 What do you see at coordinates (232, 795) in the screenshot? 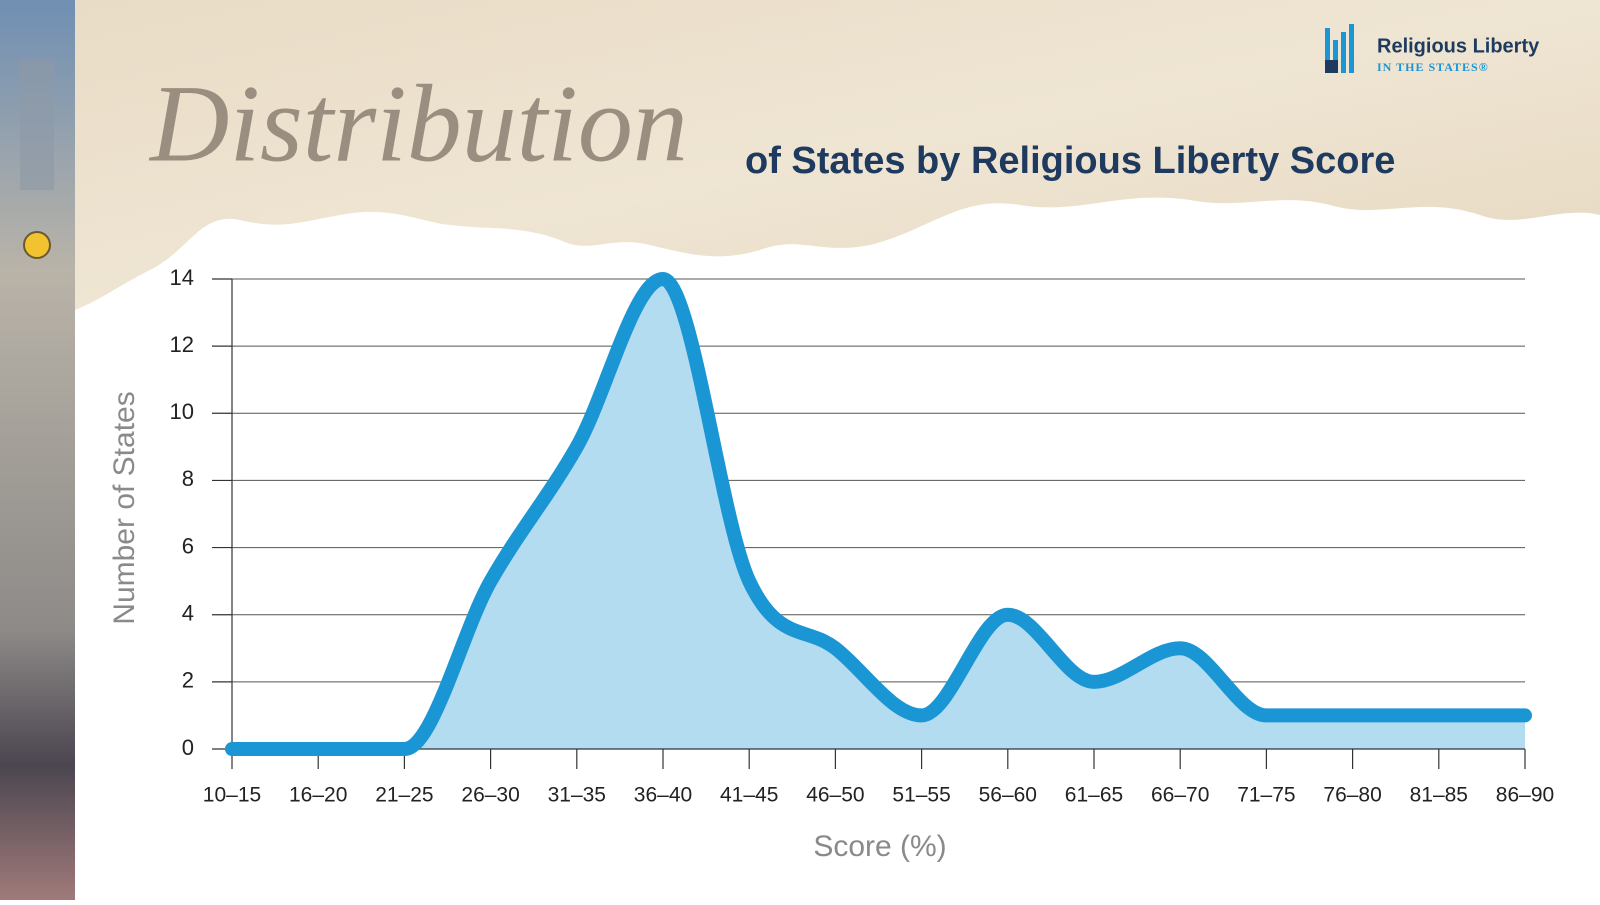
I see `x-tick-label: 10–15` at bounding box center [232, 795].